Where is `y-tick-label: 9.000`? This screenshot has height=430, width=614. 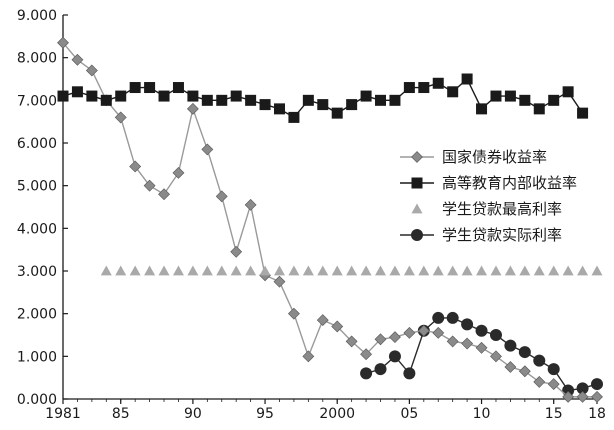
y-tick-label: 9.000 is located at coordinates (37, 16).